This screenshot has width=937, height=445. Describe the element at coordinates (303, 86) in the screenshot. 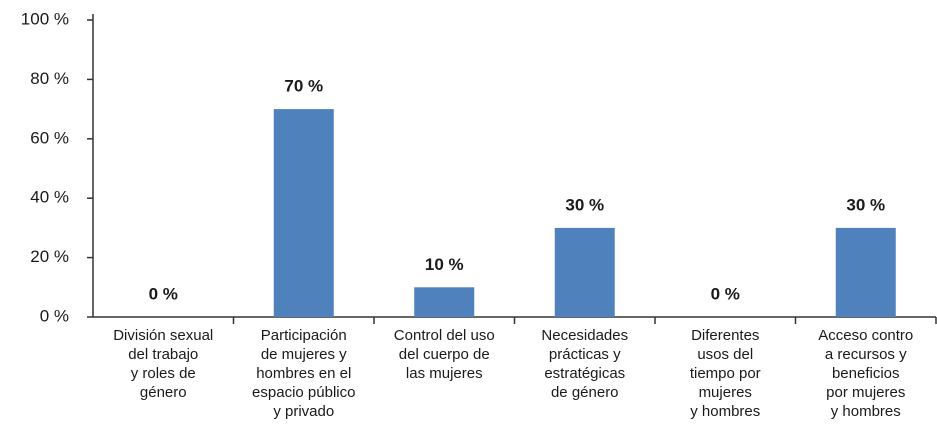

I see `value-label: 70 %` at that location.